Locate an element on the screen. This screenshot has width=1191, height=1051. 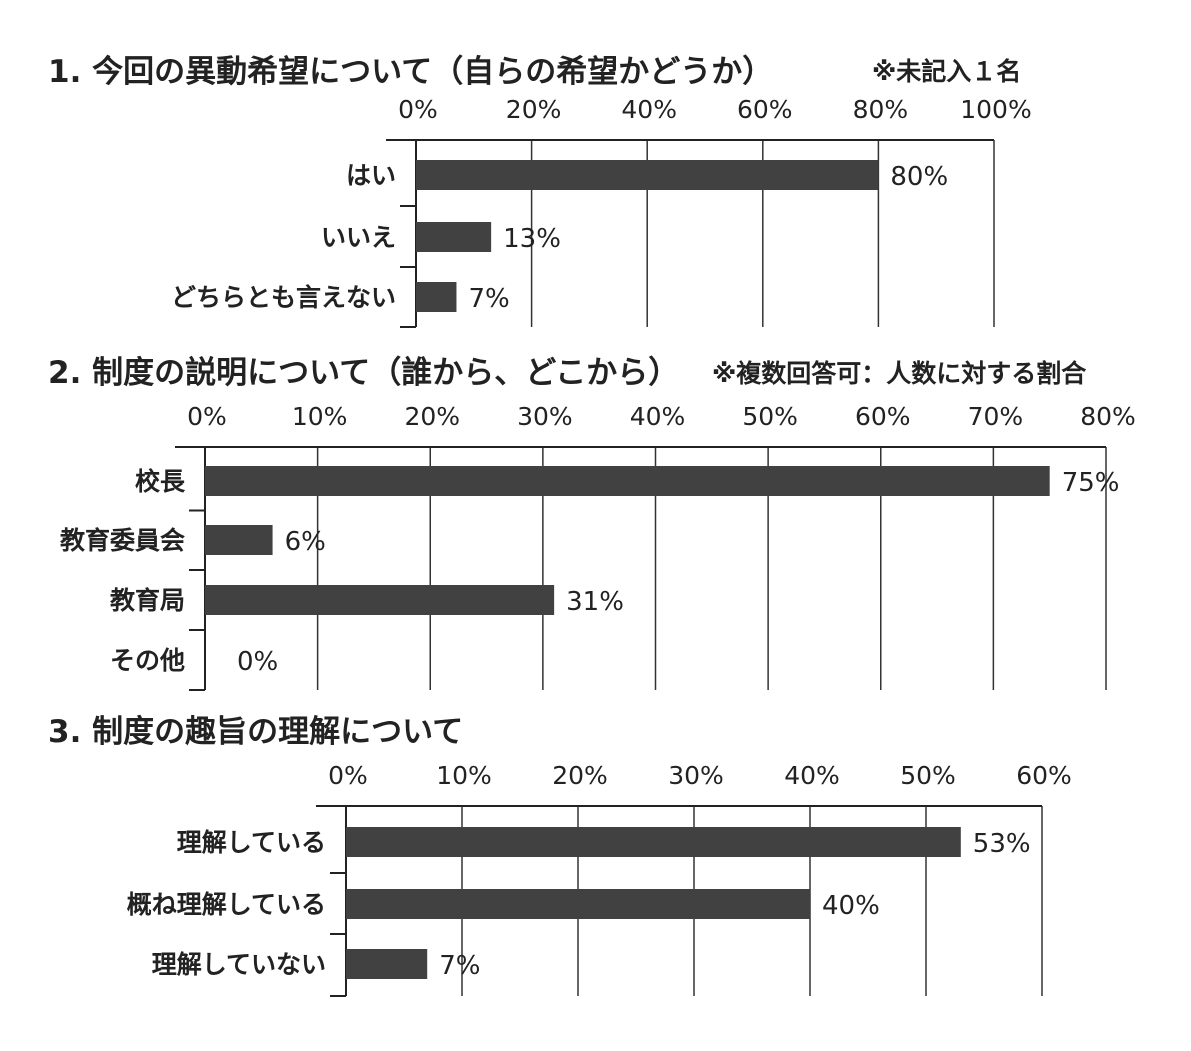
chart-1-value-label: 13% is located at coordinates (532, 239).